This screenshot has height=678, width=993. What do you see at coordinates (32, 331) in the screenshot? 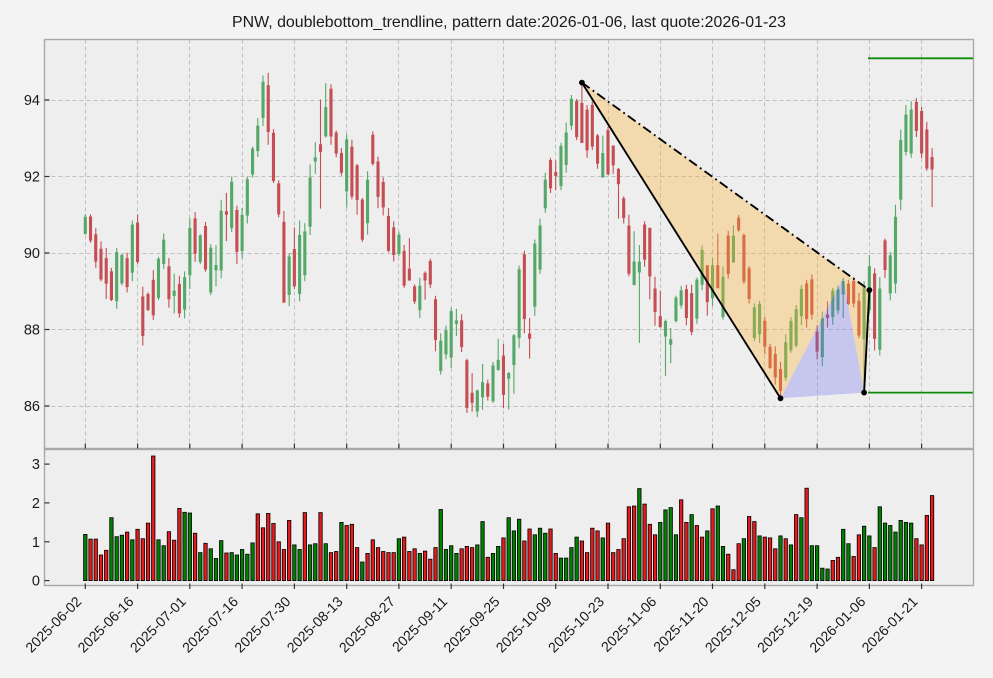
I see `svg-text: 88` at bounding box center [32, 331].